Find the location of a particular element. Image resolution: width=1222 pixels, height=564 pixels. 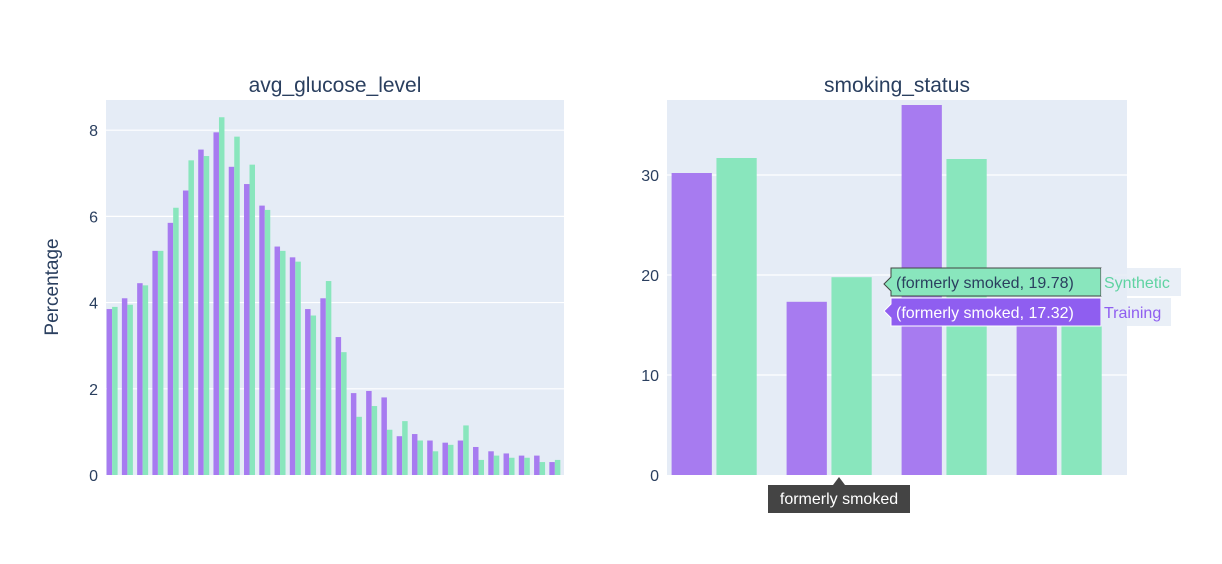

y-tick-label: 4 is located at coordinates (93, 304).